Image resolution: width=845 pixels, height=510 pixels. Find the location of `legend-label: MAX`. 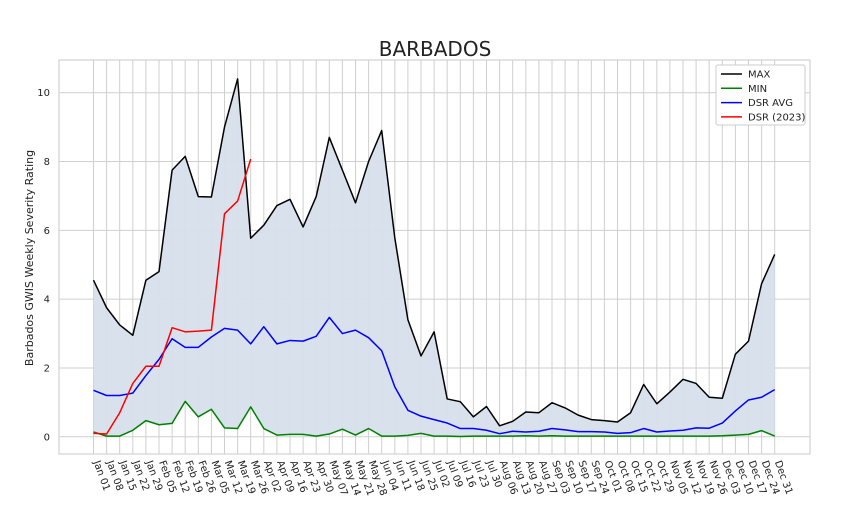

legend-label: MAX is located at coordinates (759, 75).